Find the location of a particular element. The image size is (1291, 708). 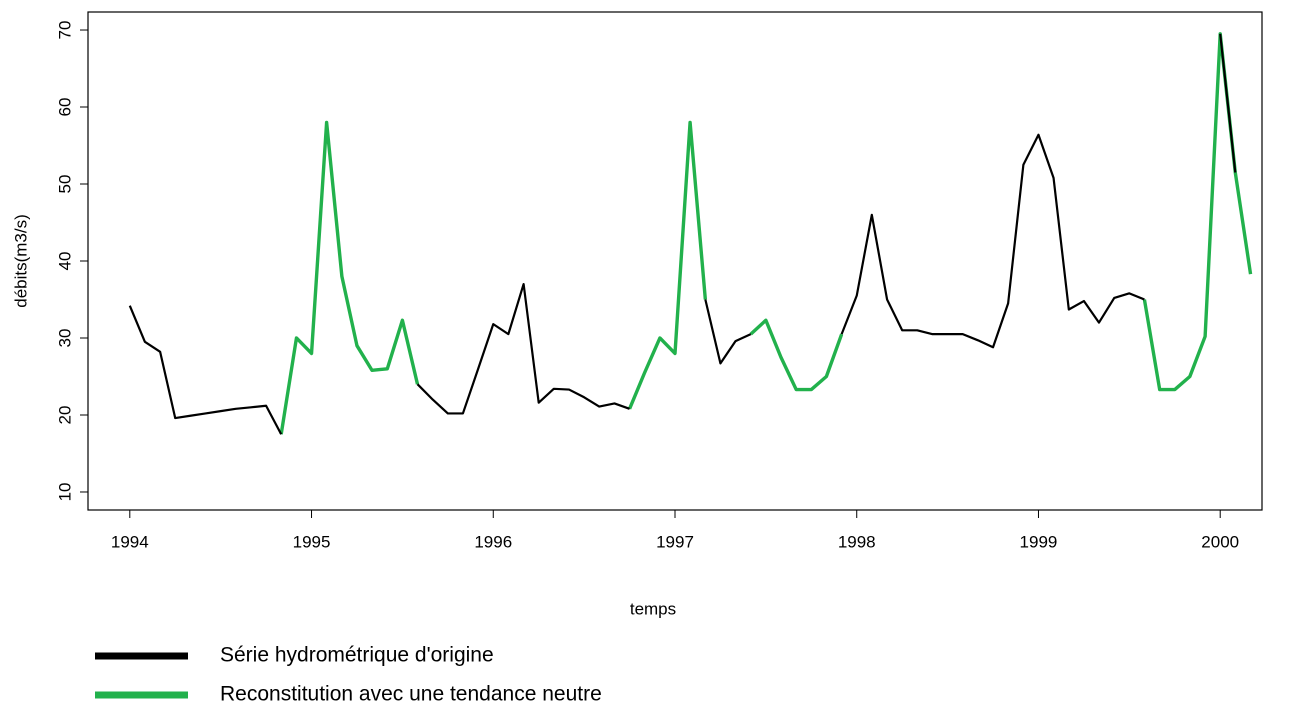

y-tick-label: 50 is located at coordinates (64, 184).